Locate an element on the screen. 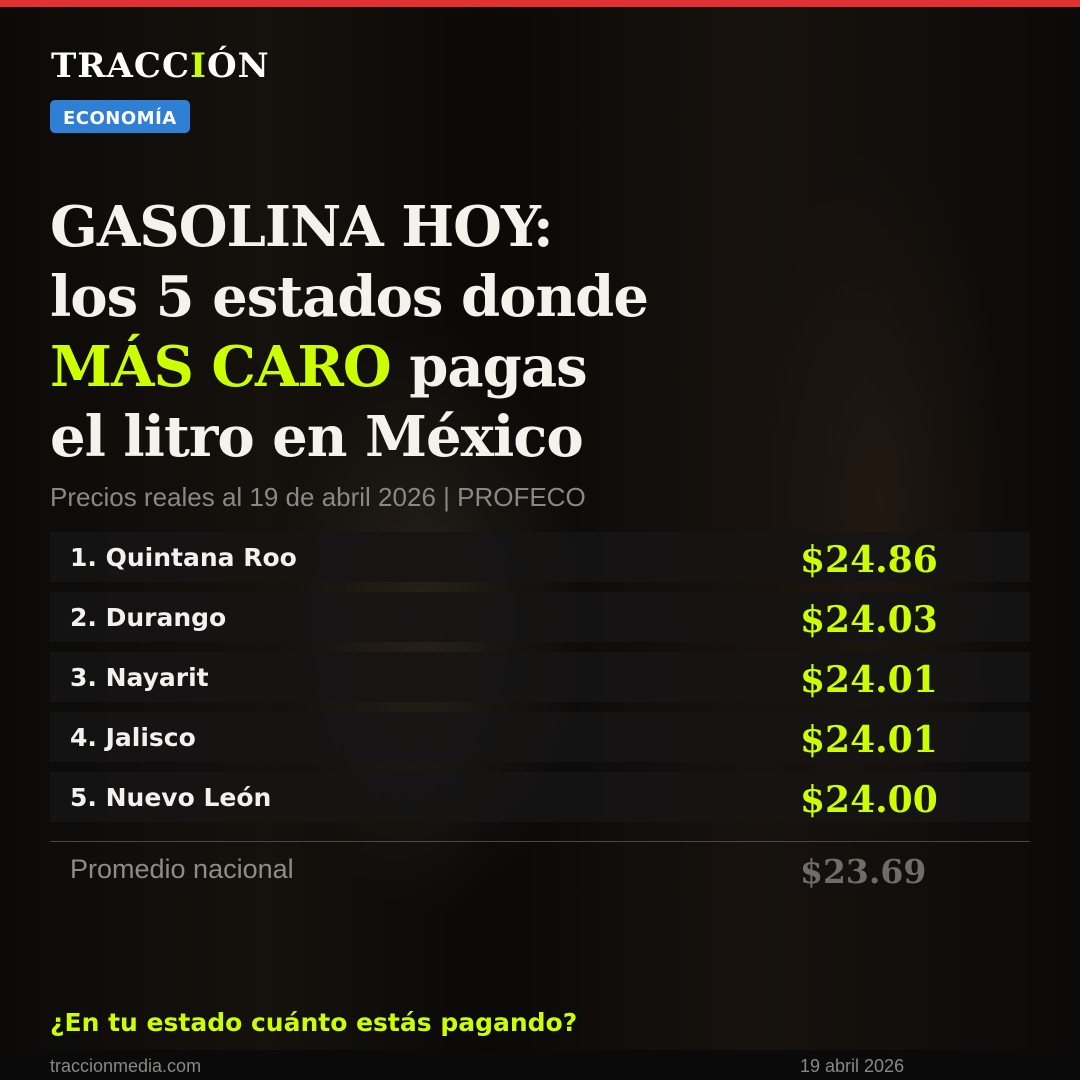 The image size is (1080, 1080). headline-text: pagas is located at coordinates (488, 367).